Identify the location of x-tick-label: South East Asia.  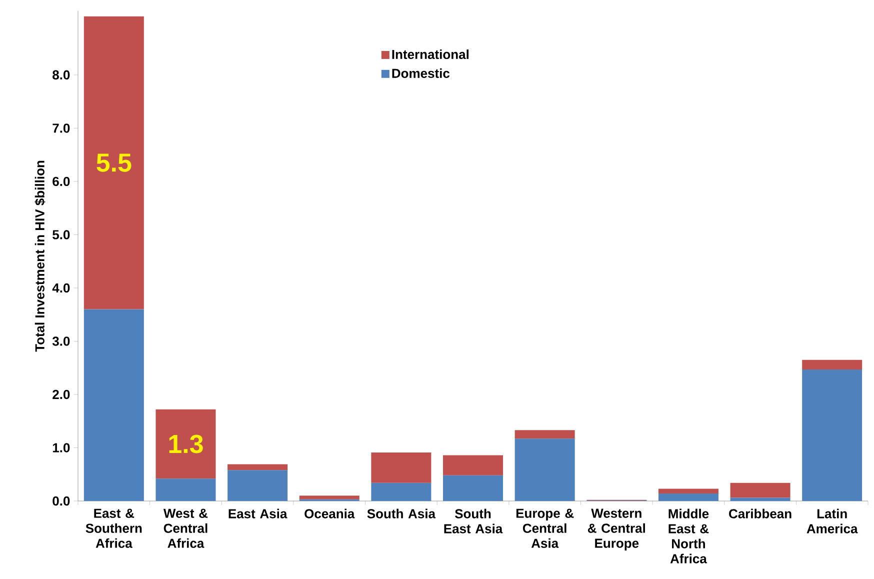
(473, 521).